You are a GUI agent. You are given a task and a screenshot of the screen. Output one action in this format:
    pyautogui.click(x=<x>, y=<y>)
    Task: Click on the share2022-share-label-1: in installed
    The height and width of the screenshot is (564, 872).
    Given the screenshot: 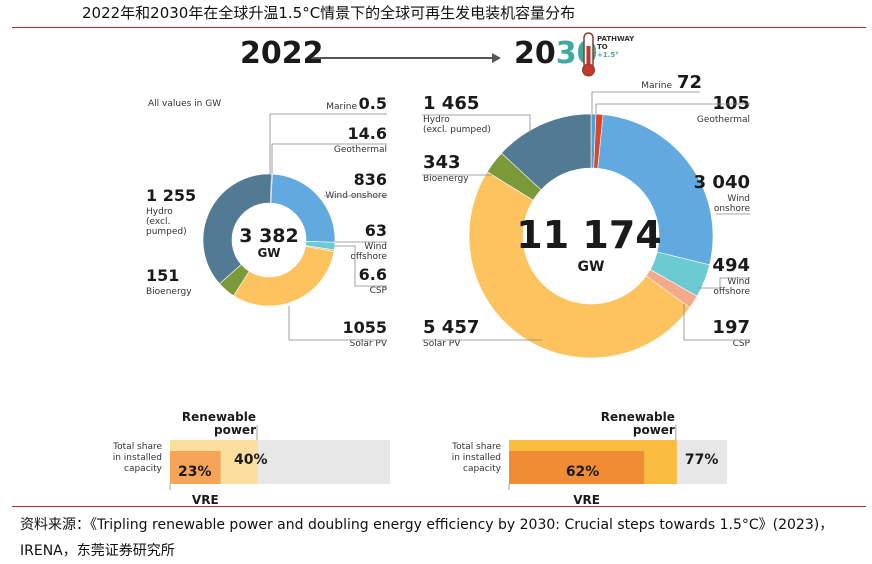 What is the action you would take?
    pyautogui.click(x=137, y=458)
    